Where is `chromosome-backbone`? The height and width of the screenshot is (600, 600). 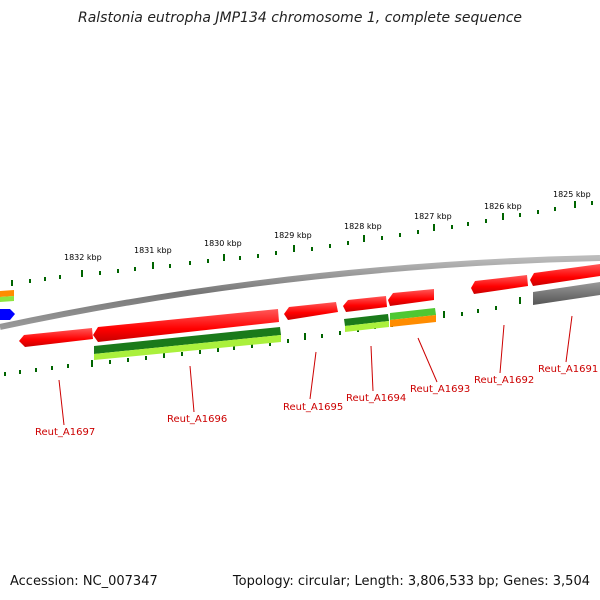 chromosome-backbone is located at coordinates (300, 292).